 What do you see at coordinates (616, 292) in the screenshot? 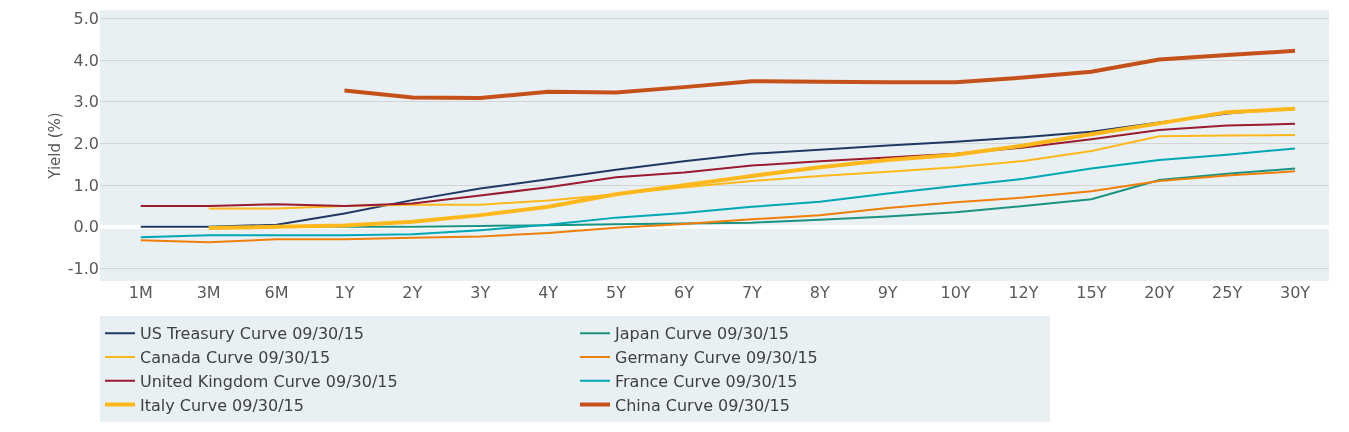
I see `x-tick-label: 5Y` at bounding box center [616, 292].